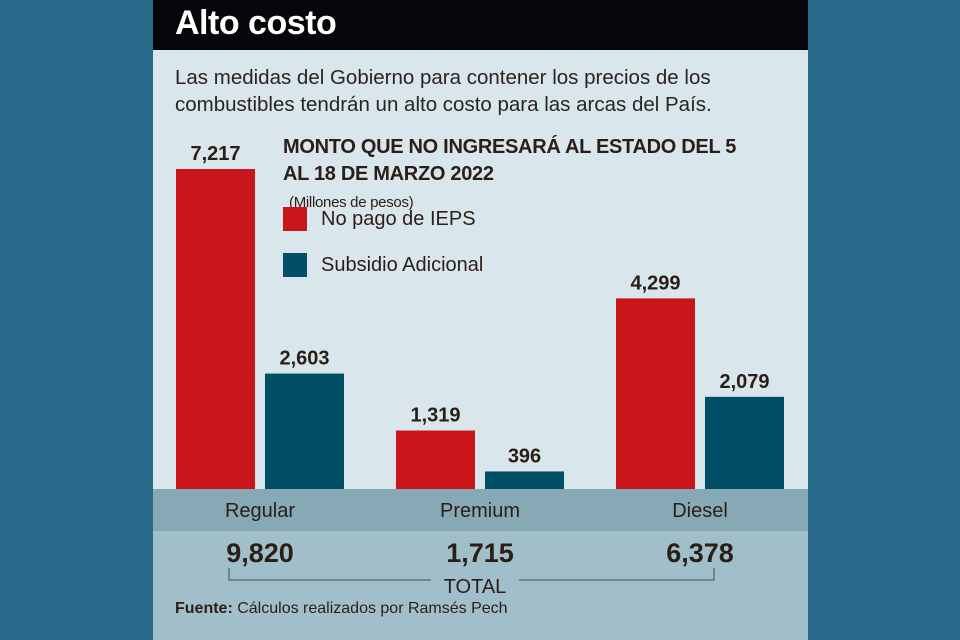 Image resolution: width=960 pixels, height=640 pixels. I want to click on bar-regular-ieps, so click(215, 329).